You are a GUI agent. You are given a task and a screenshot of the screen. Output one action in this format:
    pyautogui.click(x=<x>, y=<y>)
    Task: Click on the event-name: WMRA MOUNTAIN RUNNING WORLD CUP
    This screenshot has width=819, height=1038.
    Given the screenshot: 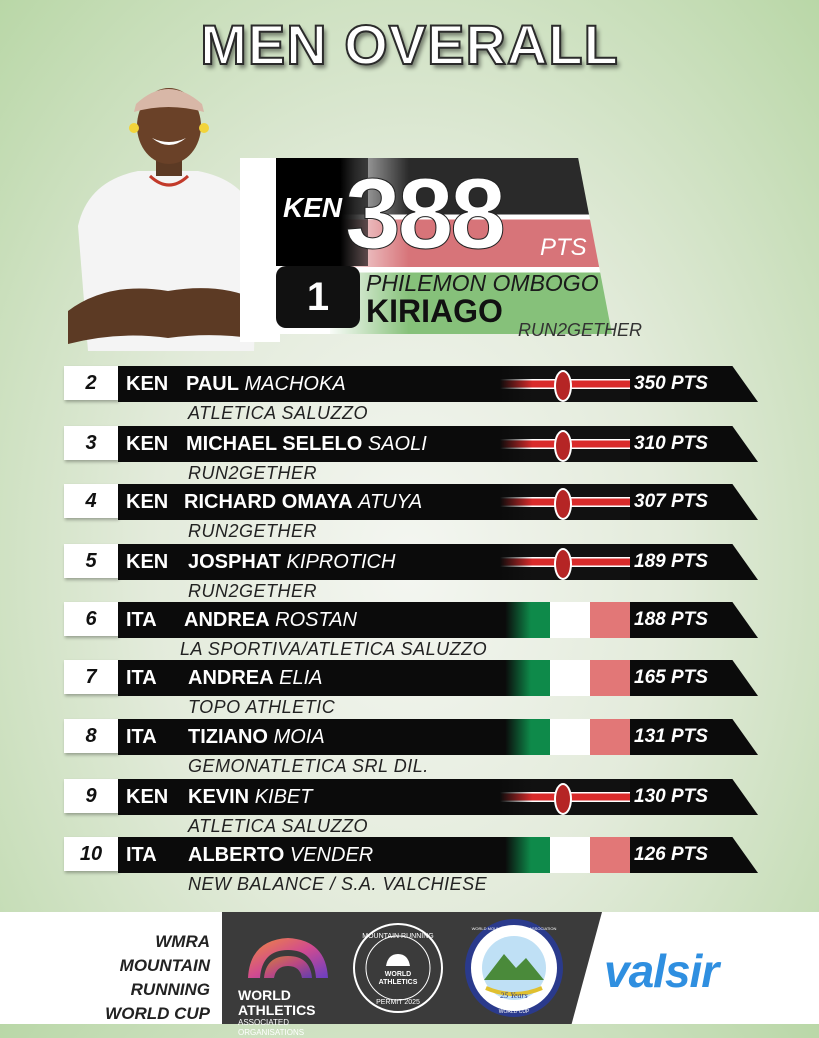 What is the action you would take?
    pyautogui.click(x=139, y=978)
    